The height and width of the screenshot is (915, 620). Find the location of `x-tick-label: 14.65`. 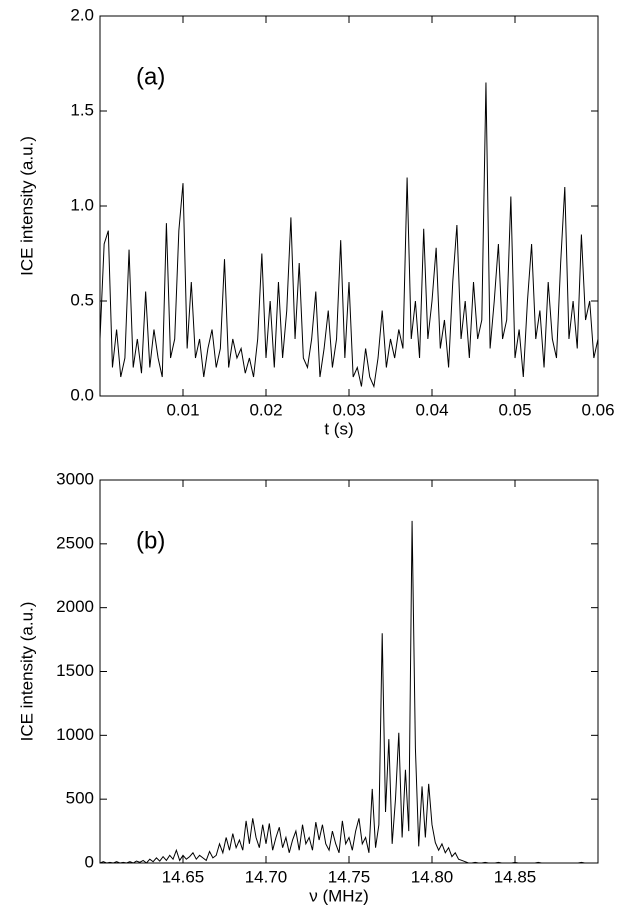

x-tick-label: 14.65 is located at coordinates (183, 876).